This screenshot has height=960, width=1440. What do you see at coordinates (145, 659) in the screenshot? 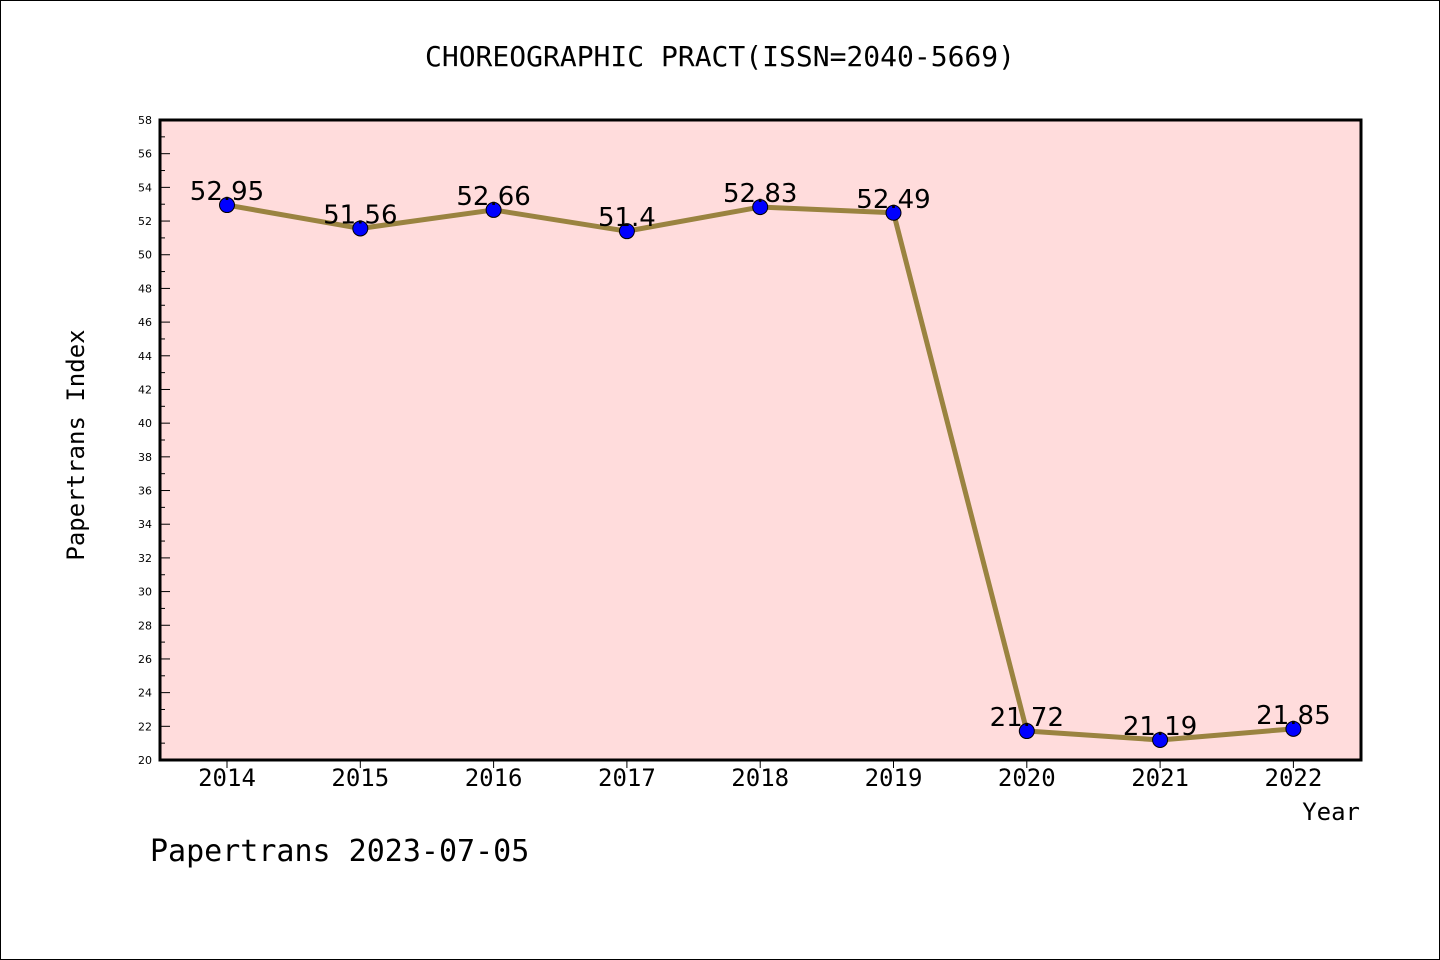
I see `y-tick-label: 26` at bounding box center [145, 659].